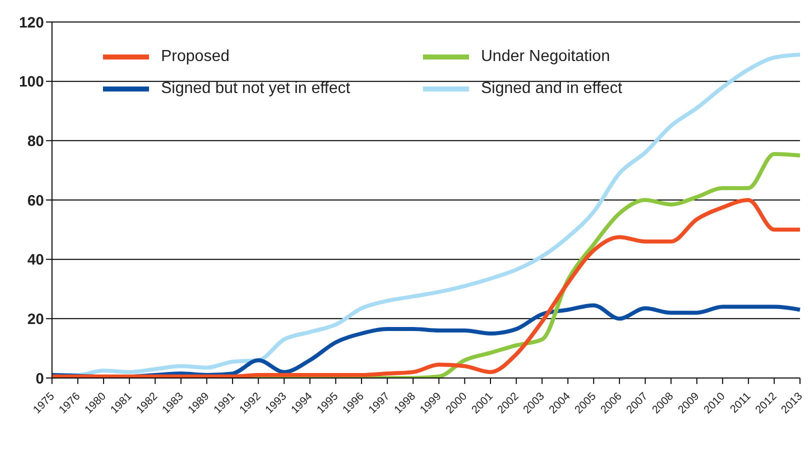 This screenshot has height=473, width=808. Describe the element at coordinates (31, 82) in the screenshot. I see `y-tick-label: 100` at that location.